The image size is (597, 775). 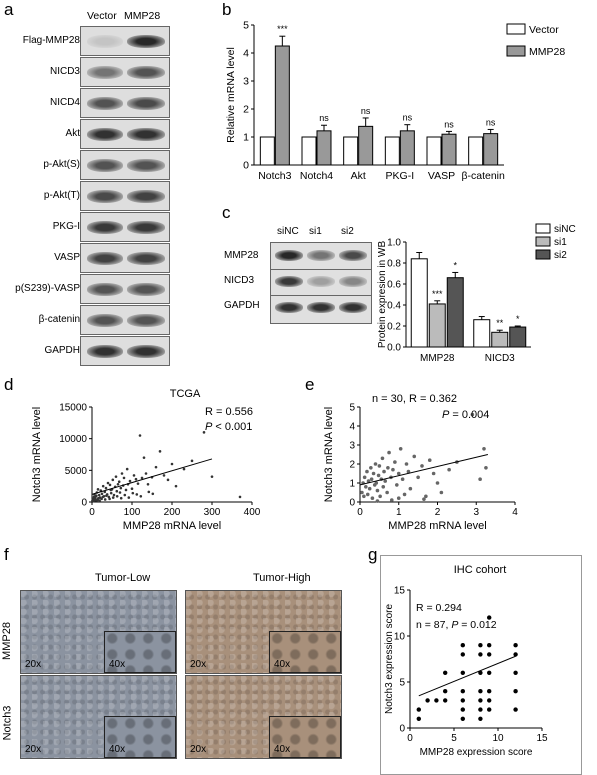 I want to click on y-tick-label: 10, so click(x=400, y=637).